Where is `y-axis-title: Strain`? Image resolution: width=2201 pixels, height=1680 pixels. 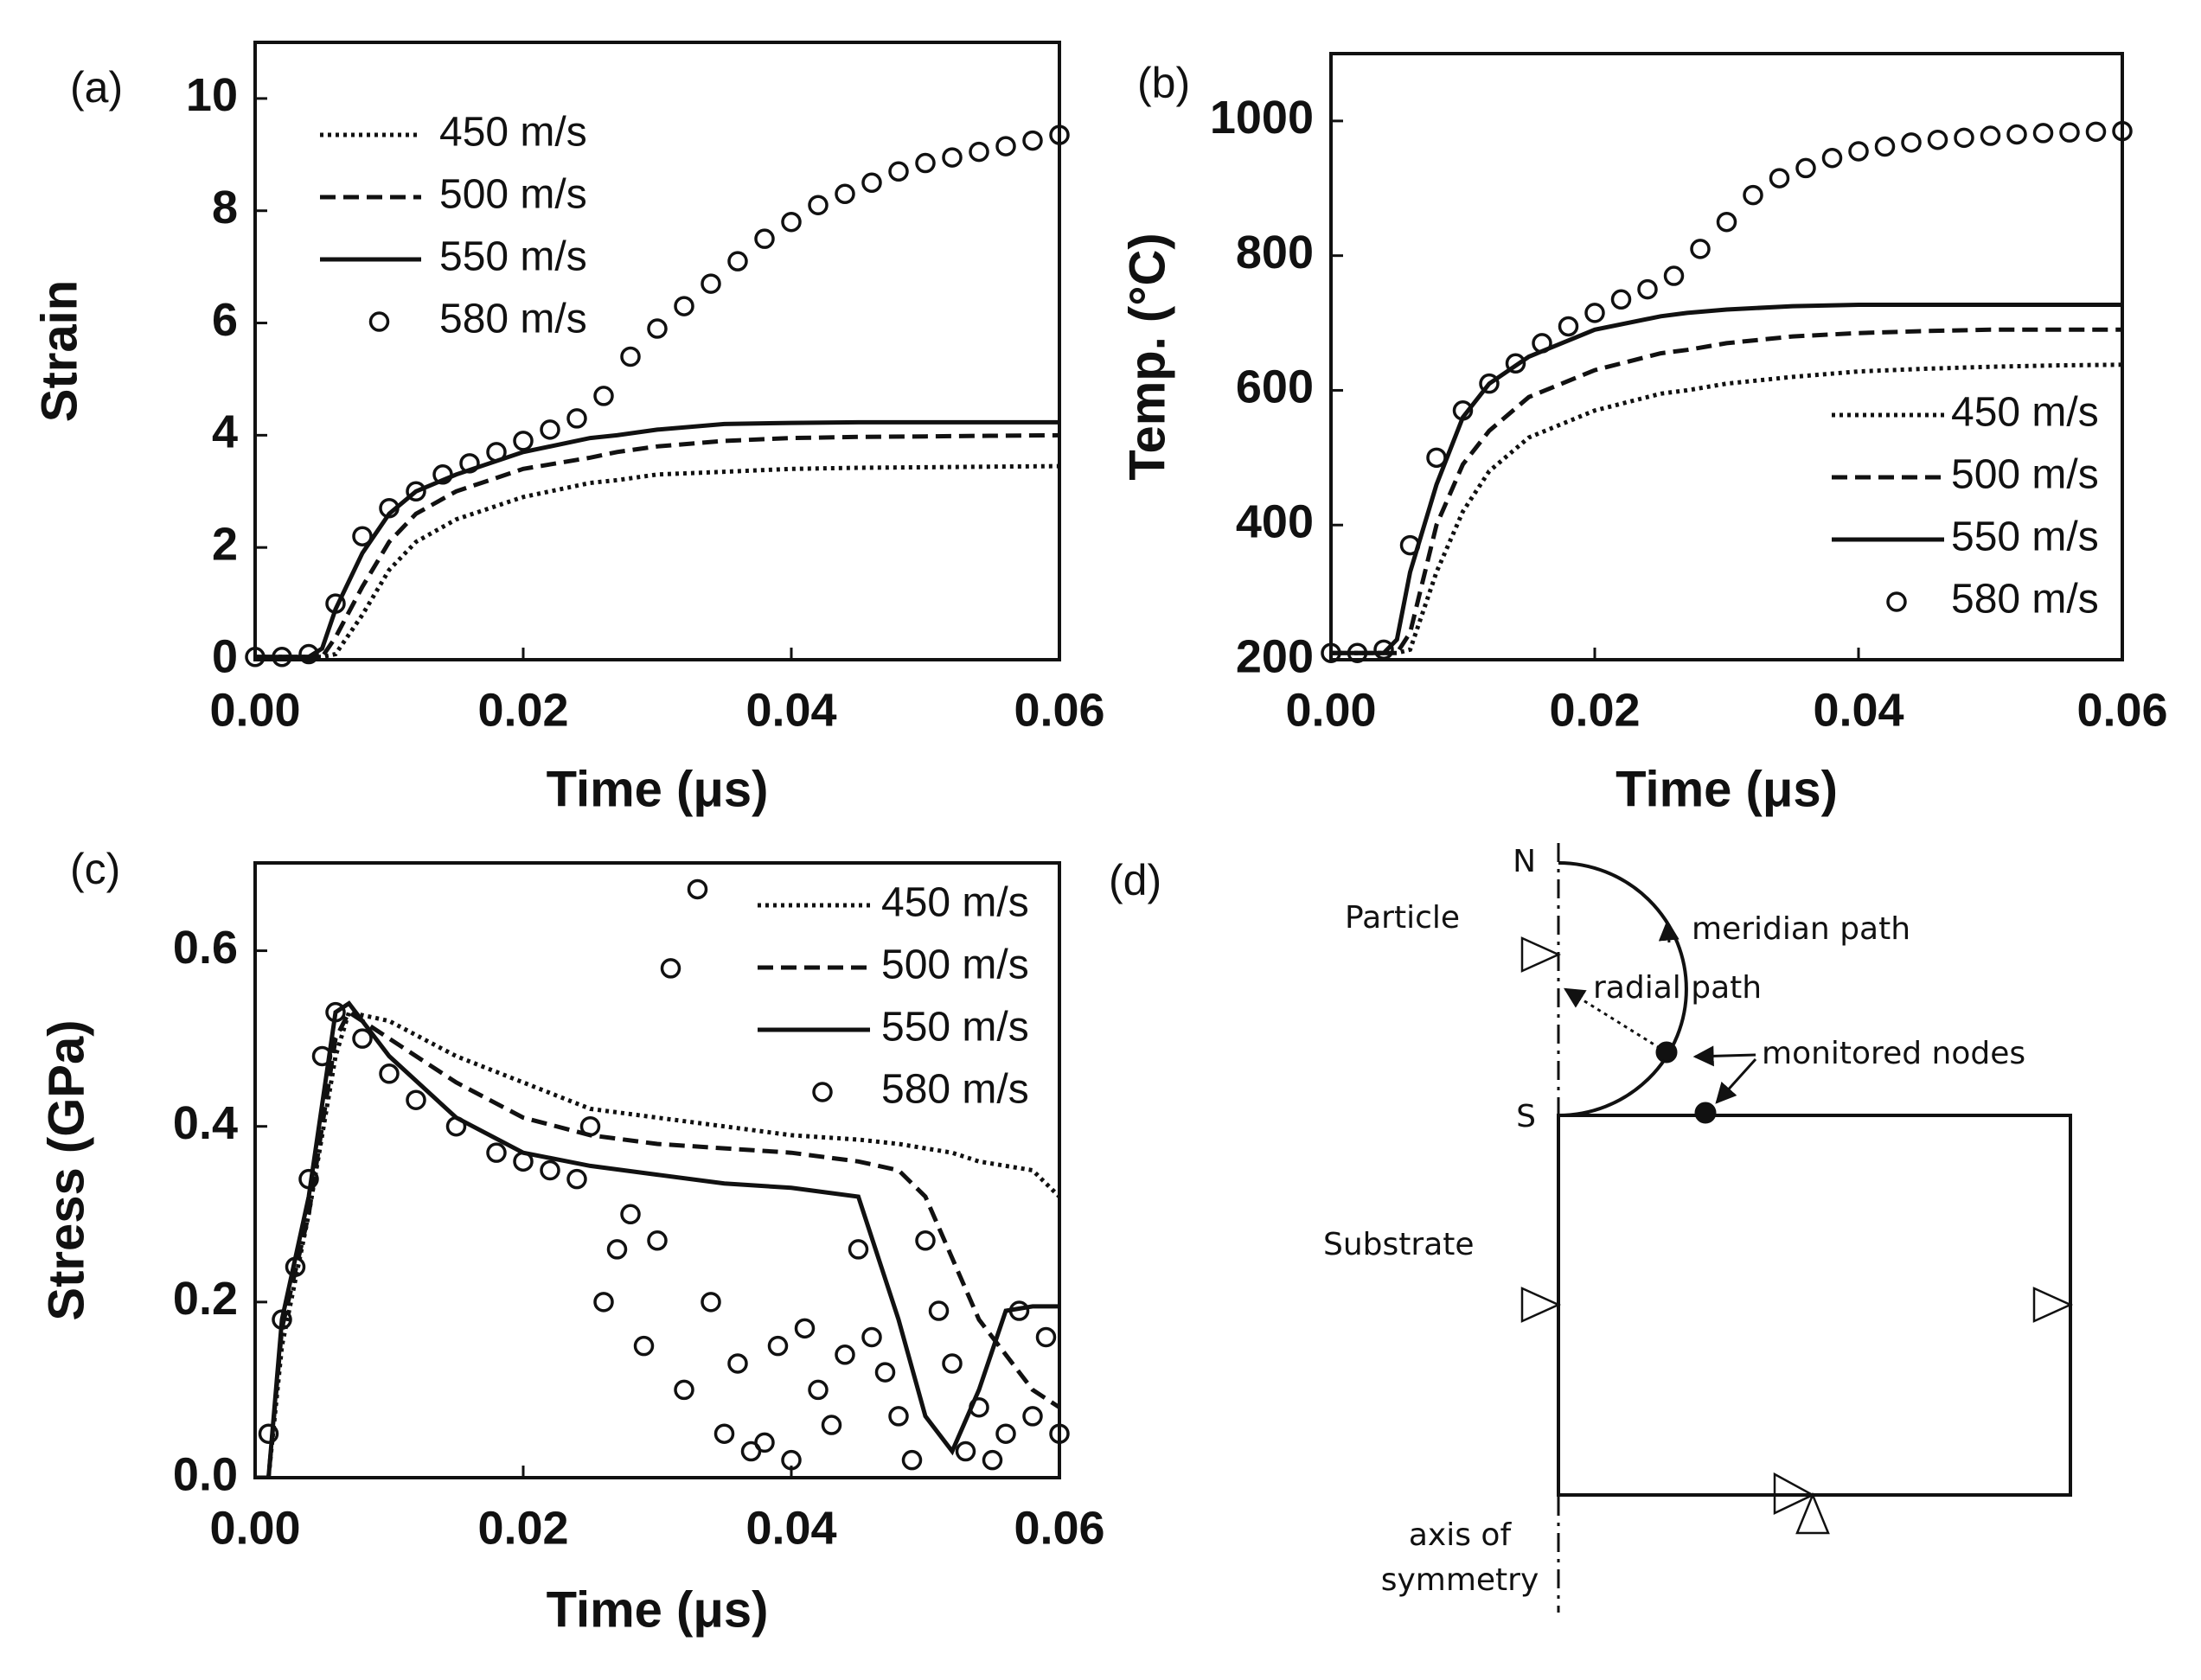
y-axis-title: Strain is located at coordinates (59, 351).